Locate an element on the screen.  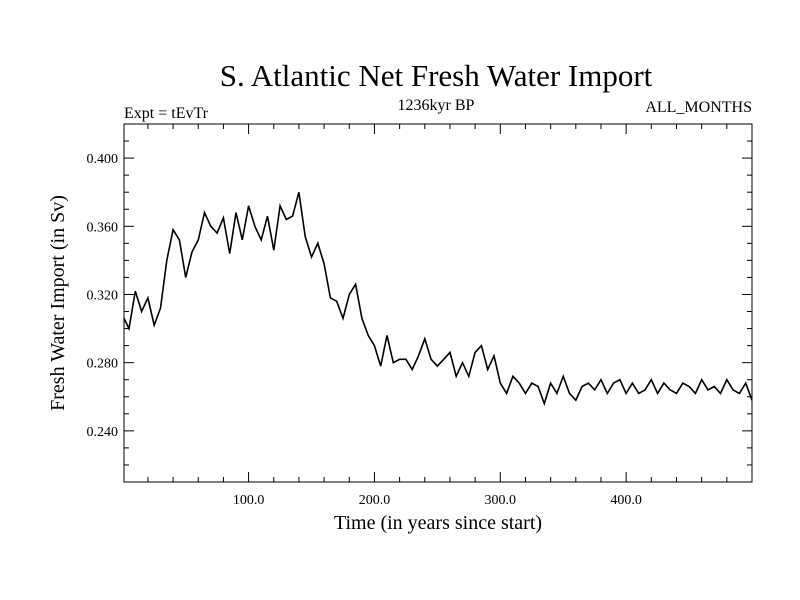
x-axis-label: Time (in years since start) is located at coordinates (438, 523).